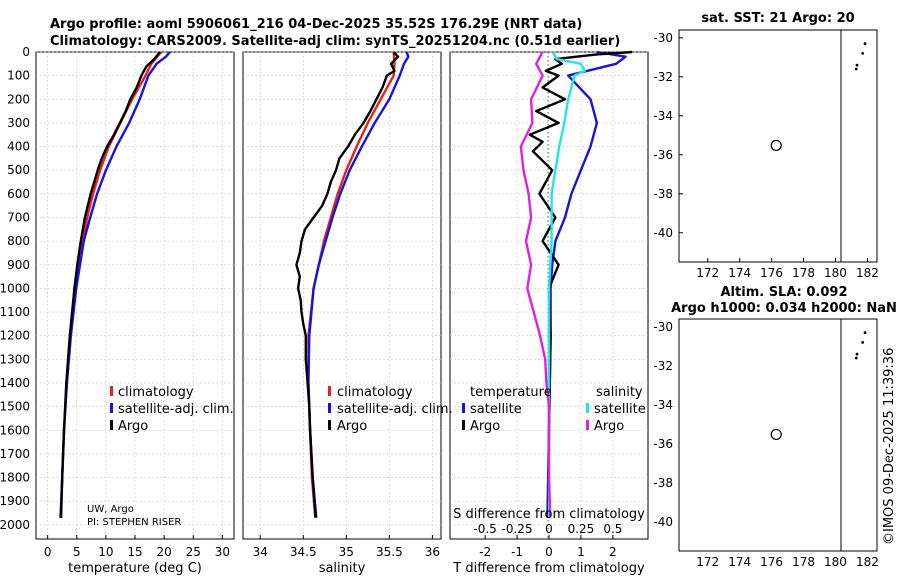  Describe the element at coordinates (613, 552) in the screenshot. I see `x-tick-label: 2` at that location.